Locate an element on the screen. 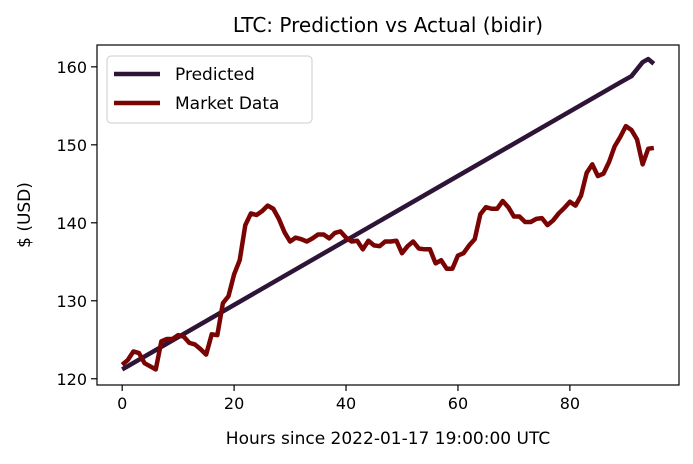 This screenshot has width=693, height=464. x-tick-label: 0 is located at coordinates (122, 403).